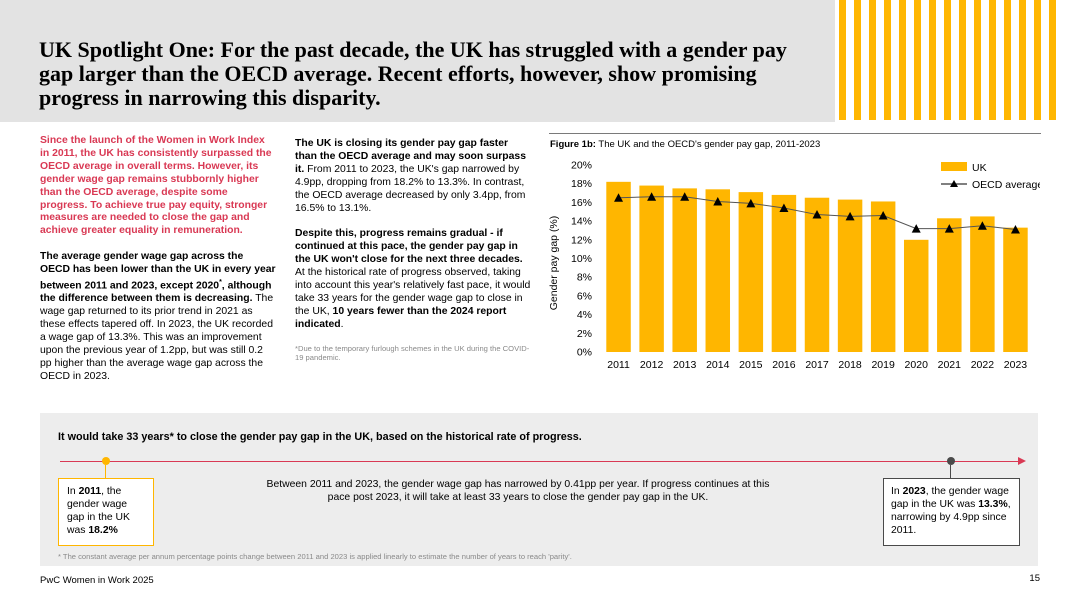  Describe the element at coordinates (817, 214) in the screenshot. I see `oecd-marker-2017` at that location.